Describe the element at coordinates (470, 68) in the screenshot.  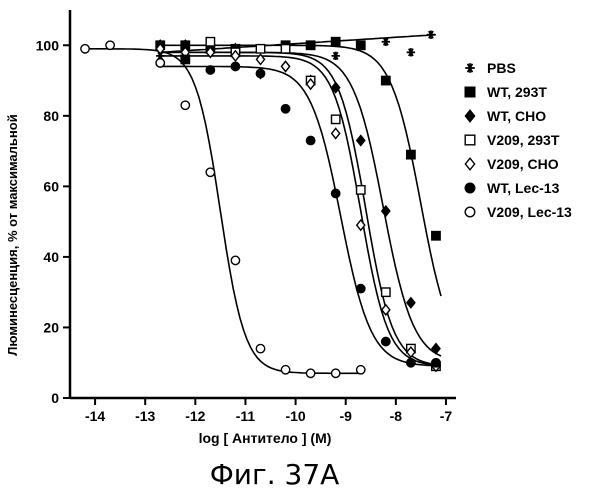
I see `legend-marker-pbs` at that location.